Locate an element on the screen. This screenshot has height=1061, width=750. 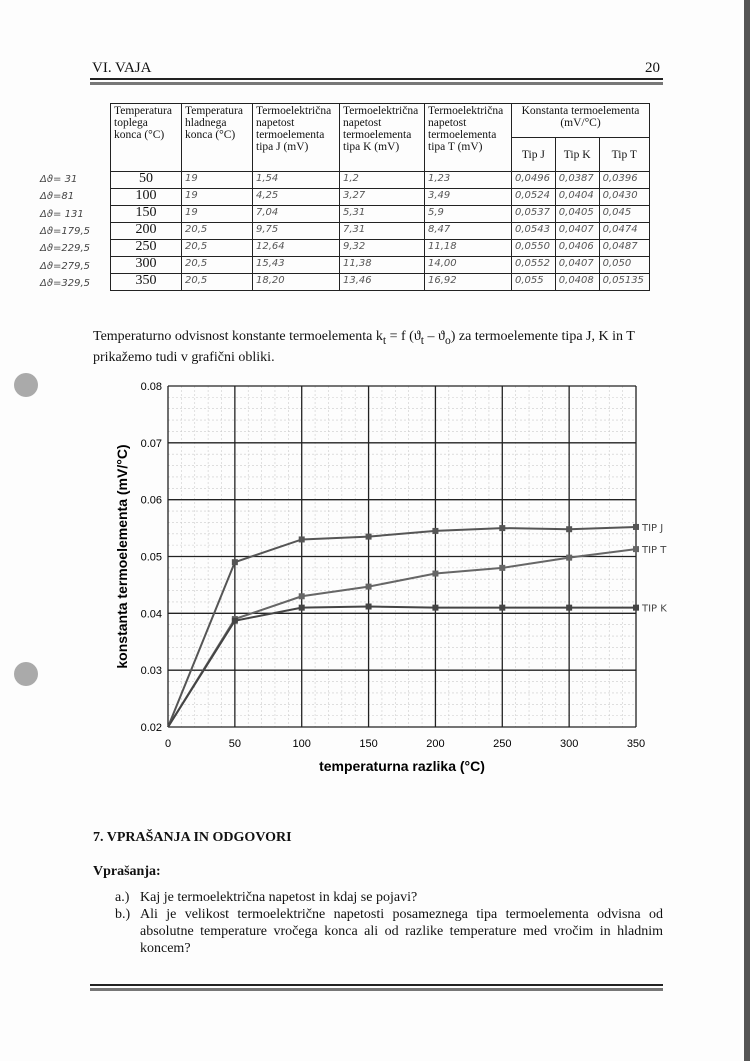
table-cell: 0,0396 is located at coordinates (624, 180).